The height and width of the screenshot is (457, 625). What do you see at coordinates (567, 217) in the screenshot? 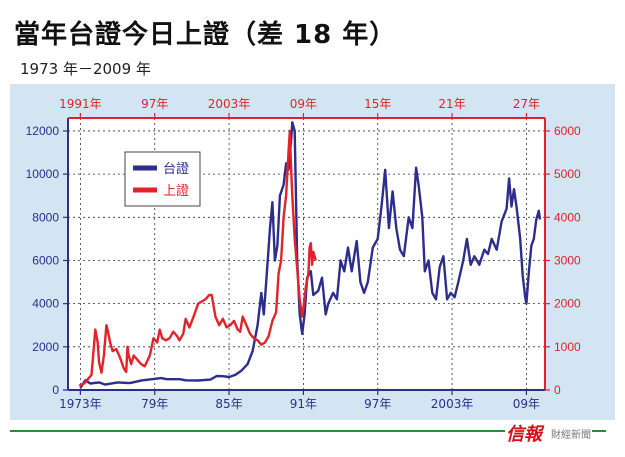
I see `y-right-tick-label: 4000` at bounding box center [567, 217].